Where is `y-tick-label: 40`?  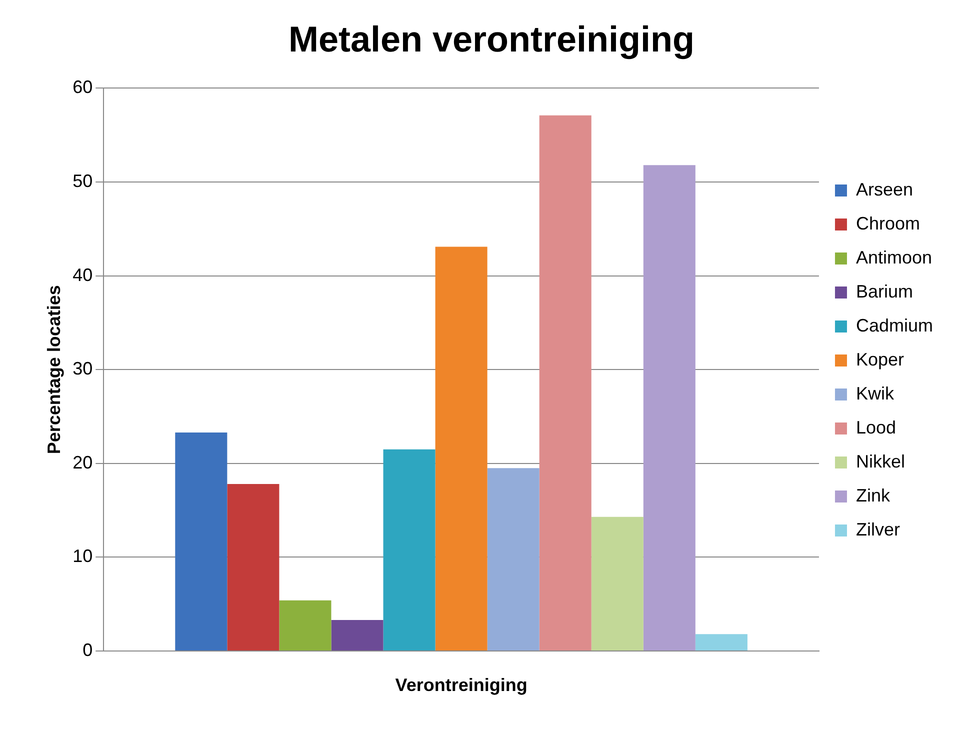
y-tick-label: 40 is located at coordinates (82, 274).